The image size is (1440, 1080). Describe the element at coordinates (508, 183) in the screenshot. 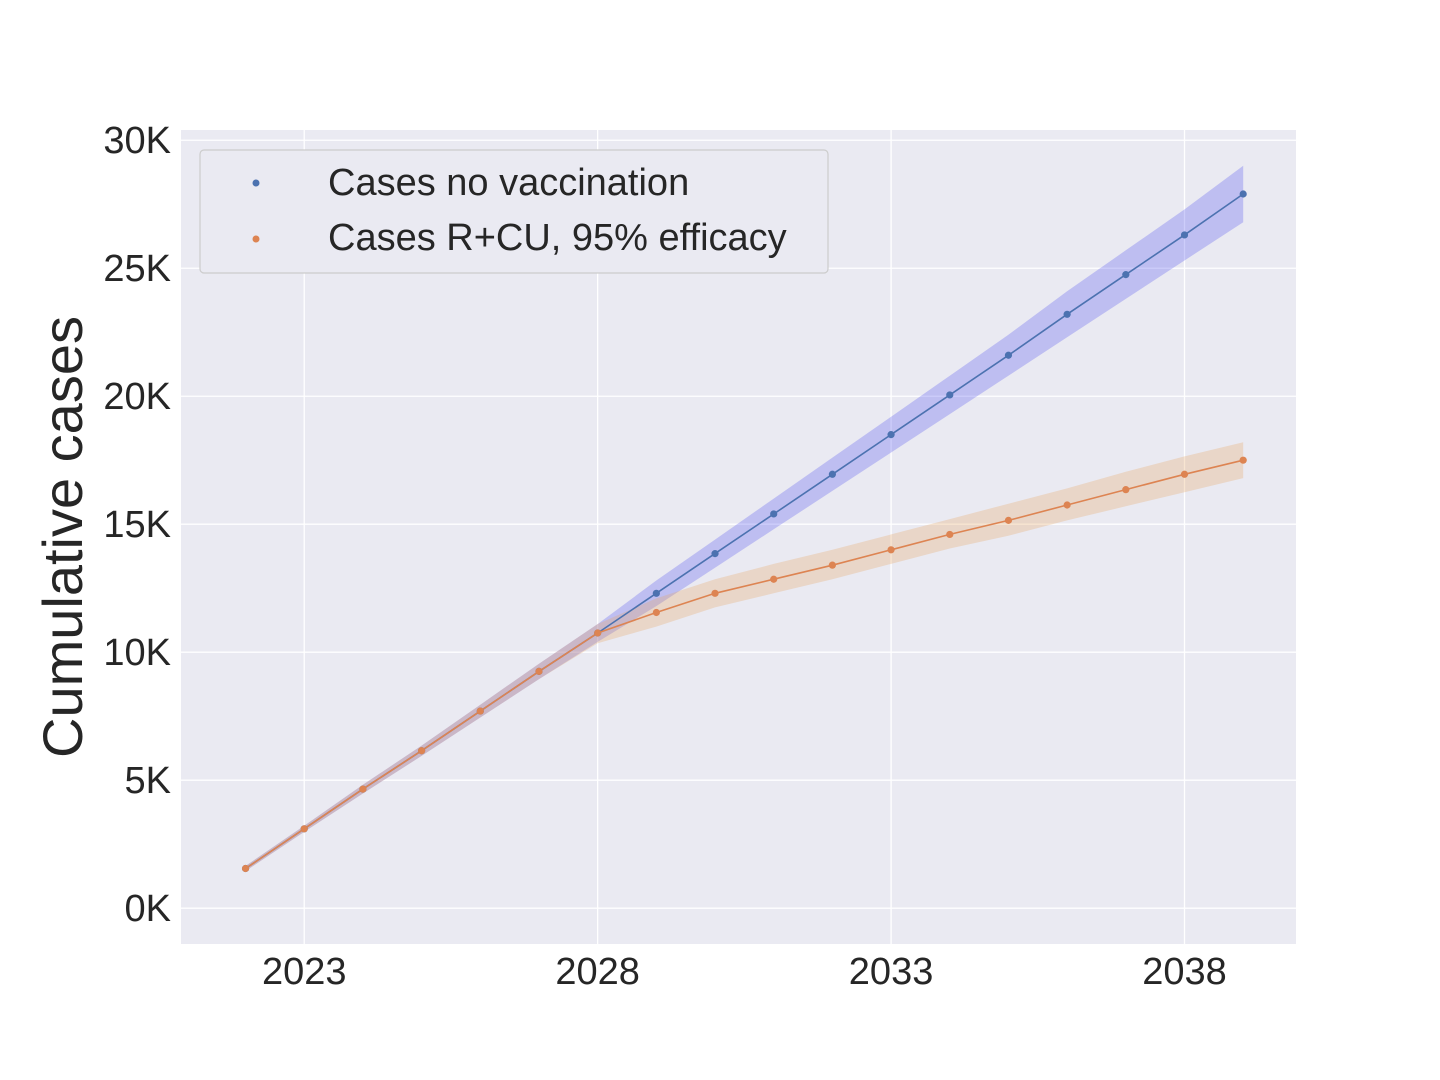

I see `legend-label-no-vaccination: Cases no vaccination` at that location.